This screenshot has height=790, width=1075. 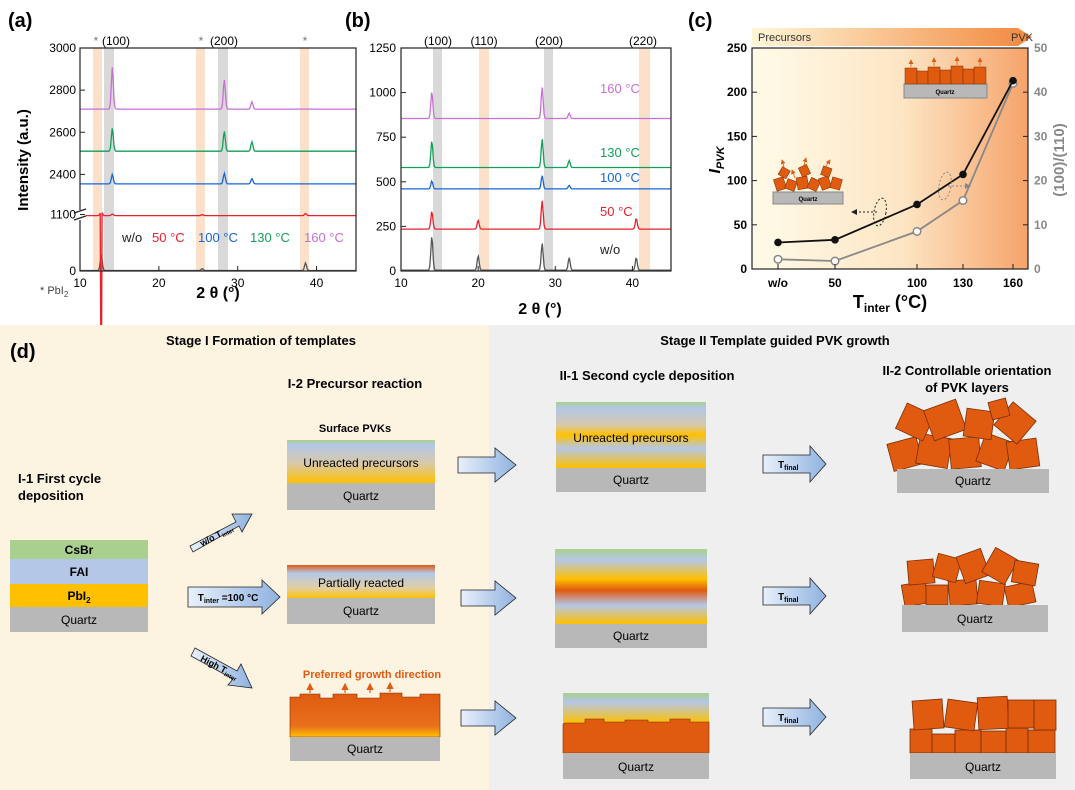 What do you see at coordinates (62, 48) in the screenshot?
I see `ytick-label: 3000` at bounding box center [62, 48].